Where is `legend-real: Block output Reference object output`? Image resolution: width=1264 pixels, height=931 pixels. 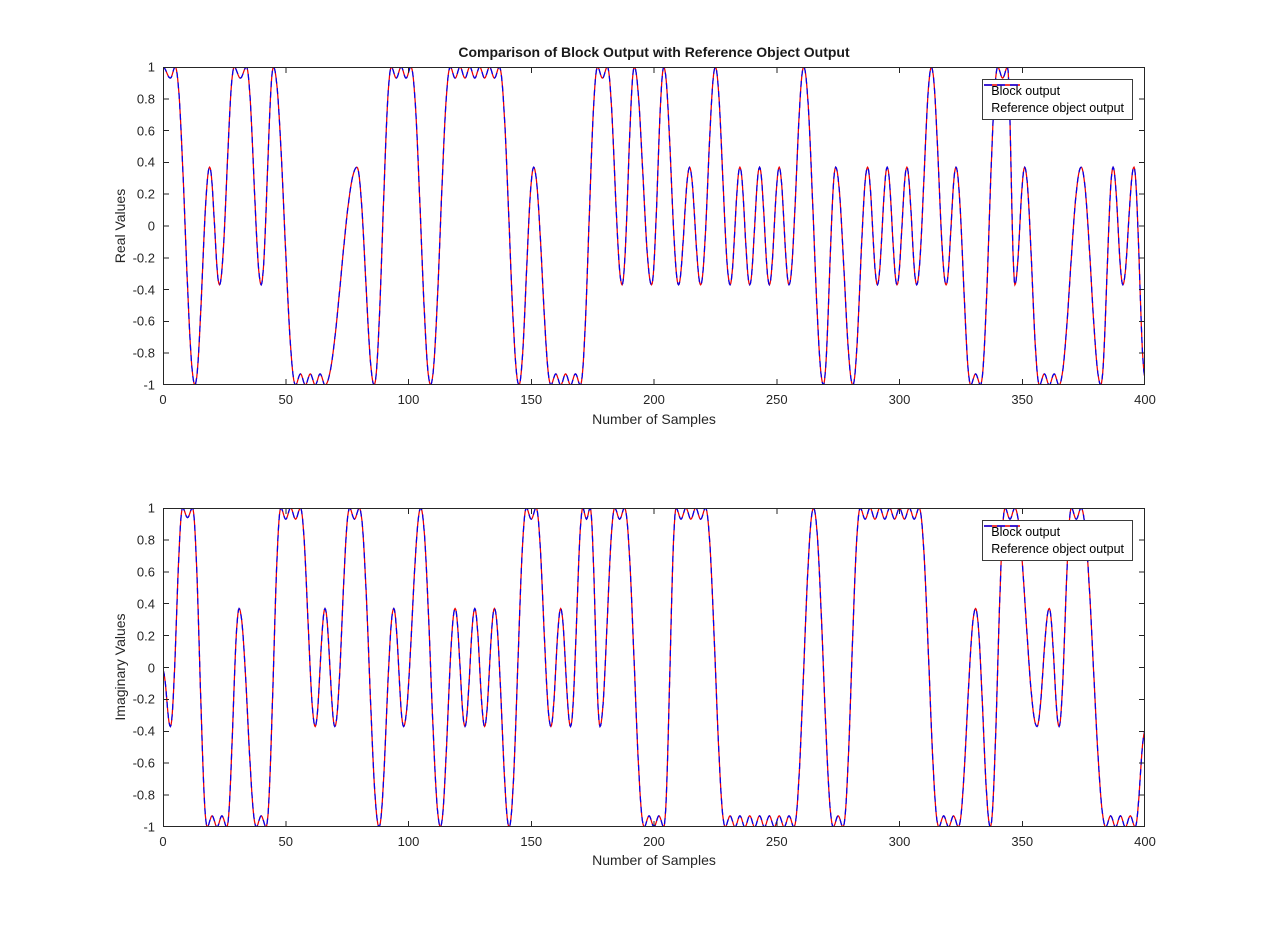
legend-real: Block output Reference object output is located at coordinates (1057, 99).